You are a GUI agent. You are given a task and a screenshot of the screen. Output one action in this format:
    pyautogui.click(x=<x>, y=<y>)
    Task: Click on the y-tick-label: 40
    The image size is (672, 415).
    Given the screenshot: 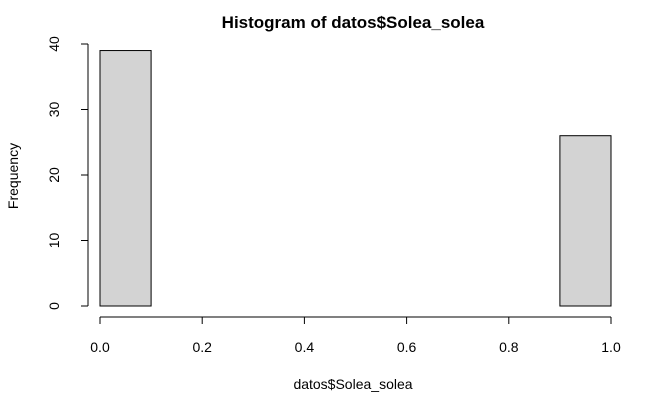 What is the action you would take?
    pyautogui.click(x=54, y=44)
    